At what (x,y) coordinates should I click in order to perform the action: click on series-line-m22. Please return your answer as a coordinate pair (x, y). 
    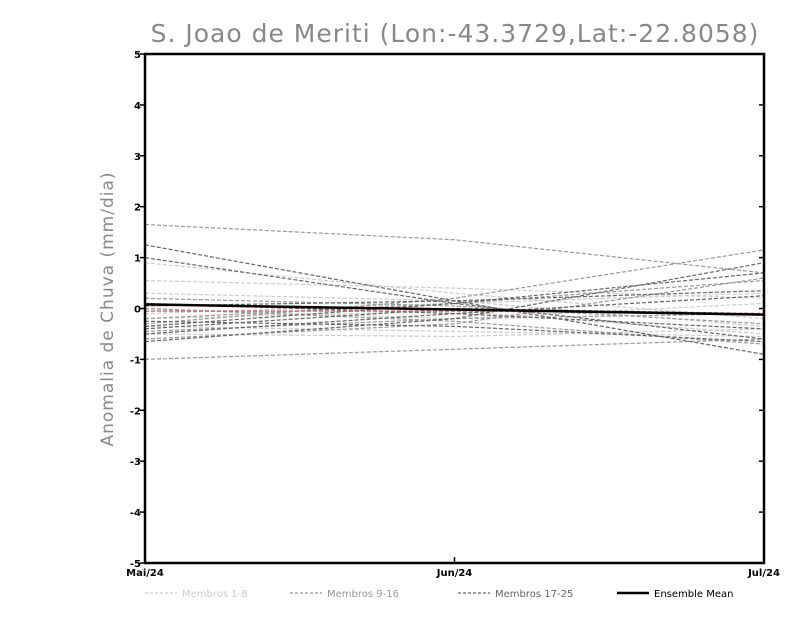
    Looking at the image, I should click on (454, 315).